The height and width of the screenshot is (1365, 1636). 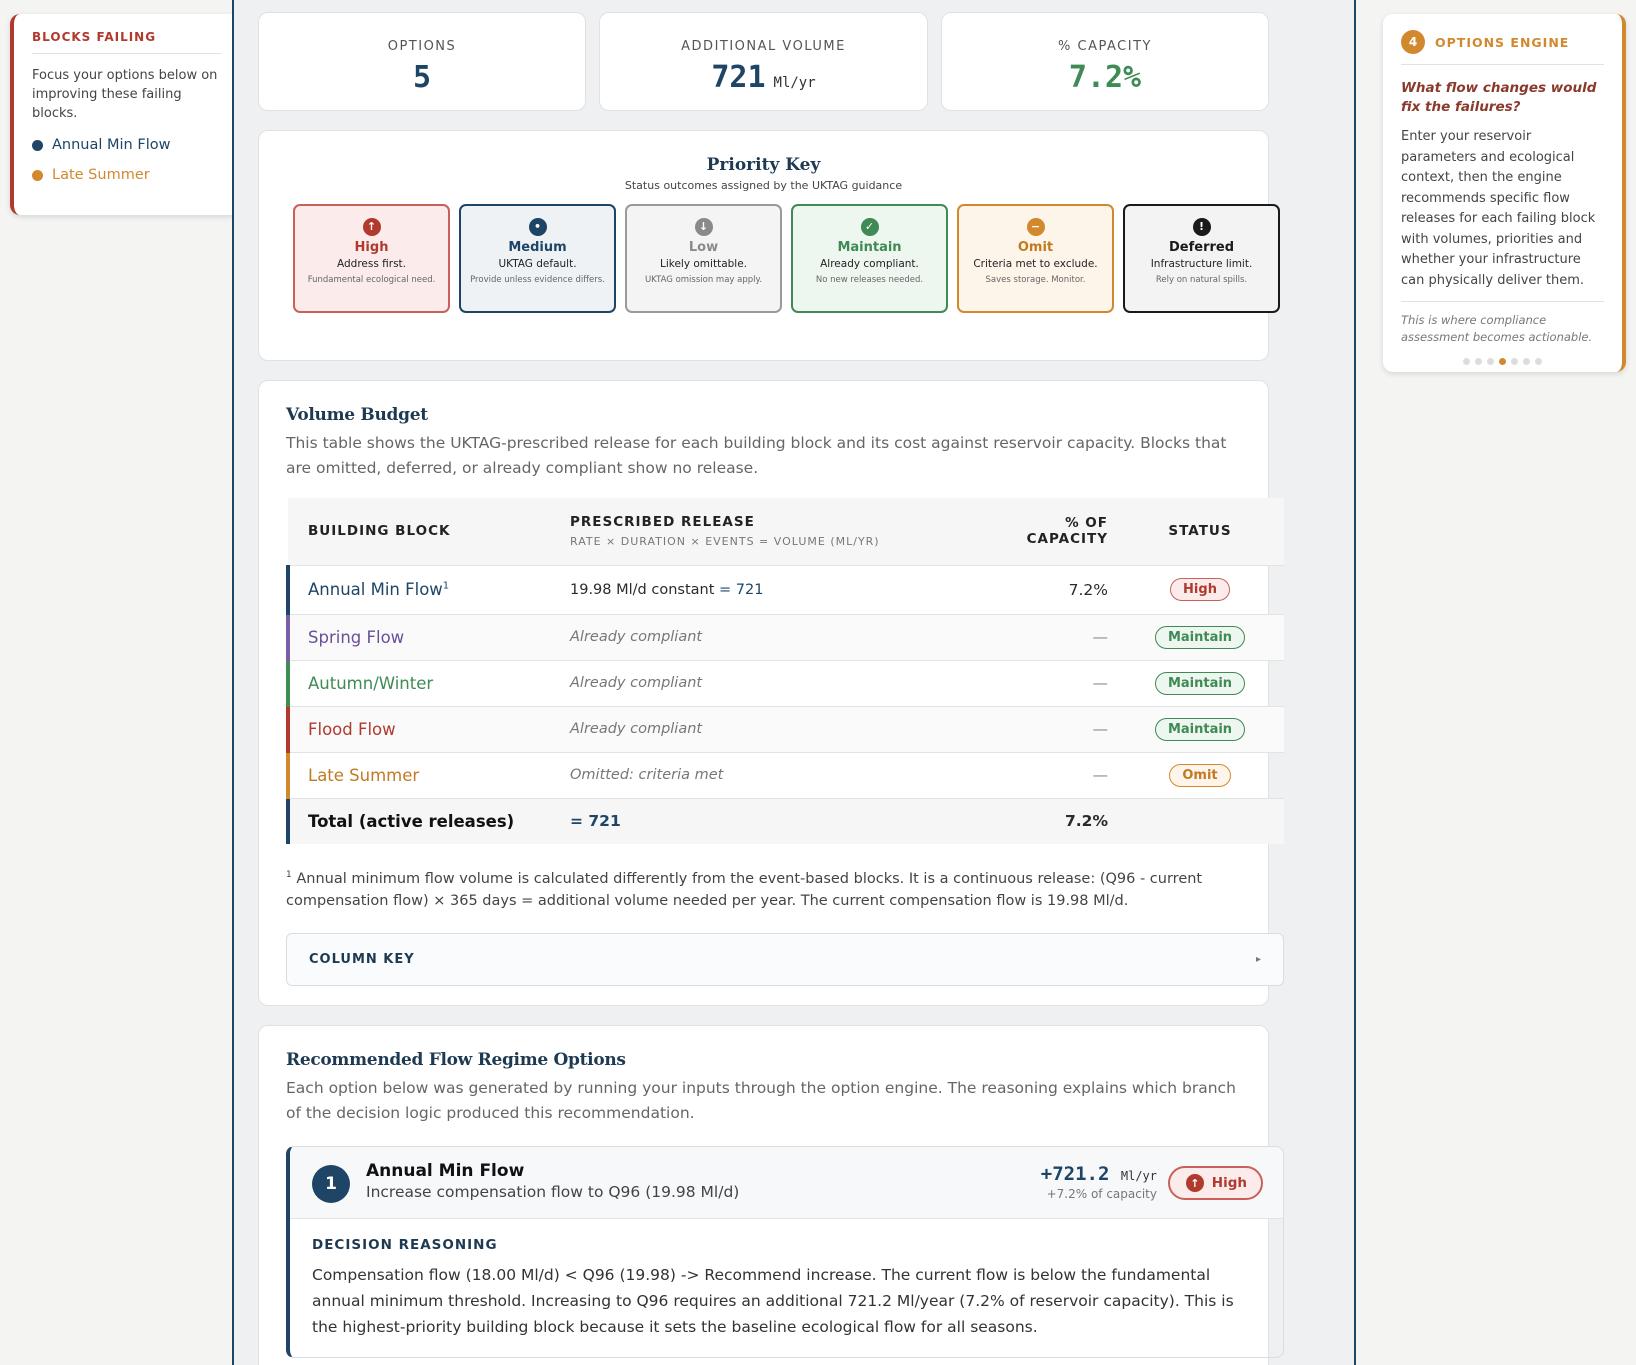 What do you see at coordinates (1035, 247) in the screenshot?
I see `key-name: Omit` at bounding box center [1035, 247].